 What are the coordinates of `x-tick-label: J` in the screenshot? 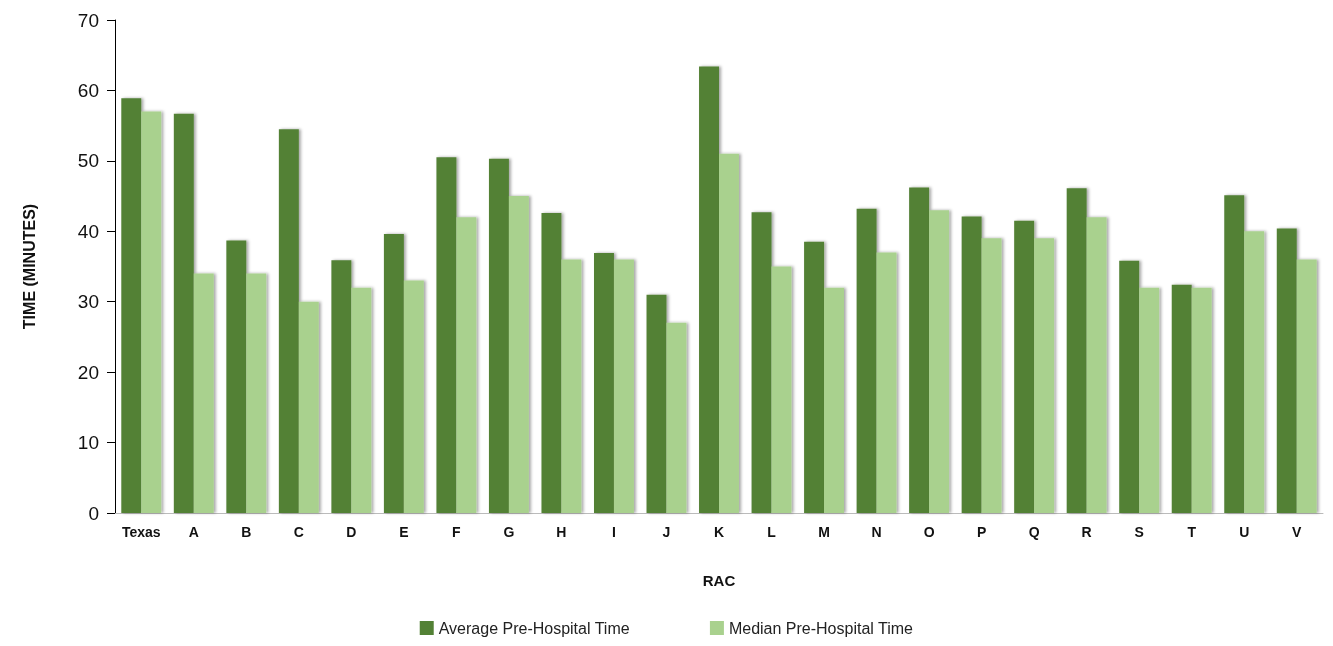 It's located at (666, 532).